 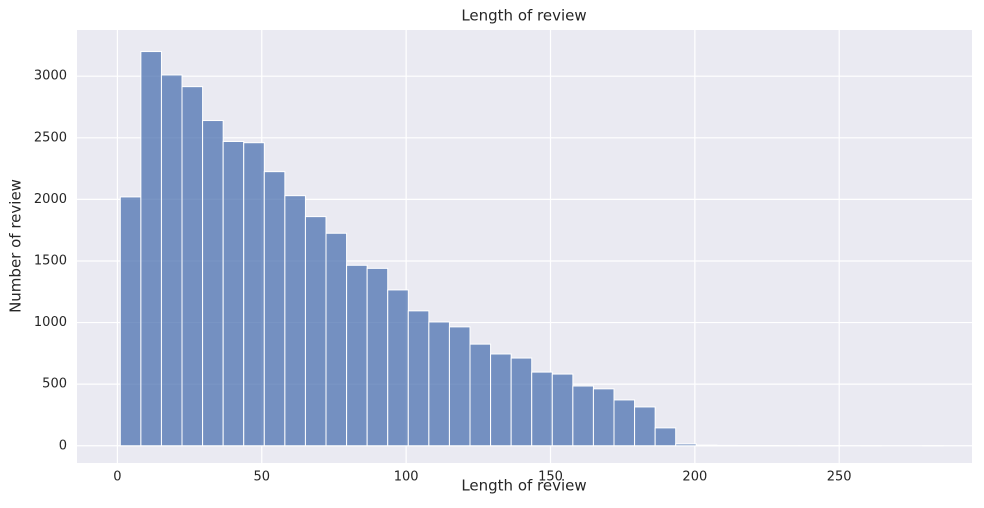 What do you see at coordinates (50, 322) in the screenshot?
I see `y-tick-label: 1000` at bounding box center [50, 322].